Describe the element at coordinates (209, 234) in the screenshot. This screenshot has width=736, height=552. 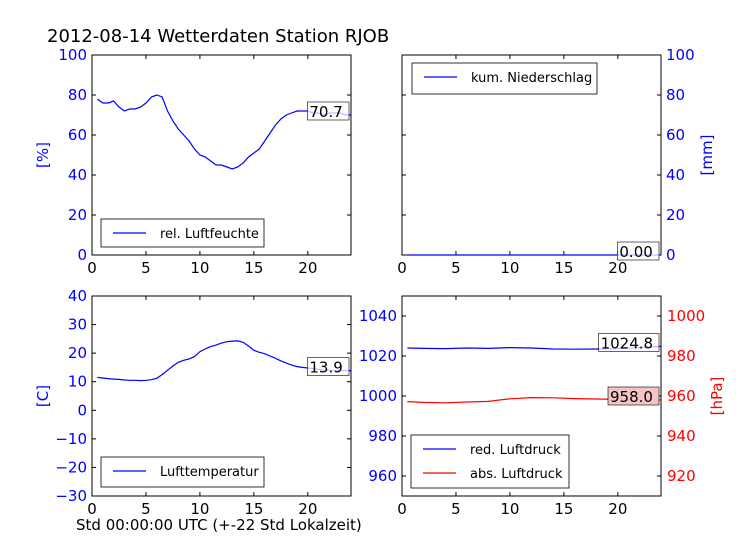
I see `humidity-legend-label: rel. Luftfeuchte` at that location.